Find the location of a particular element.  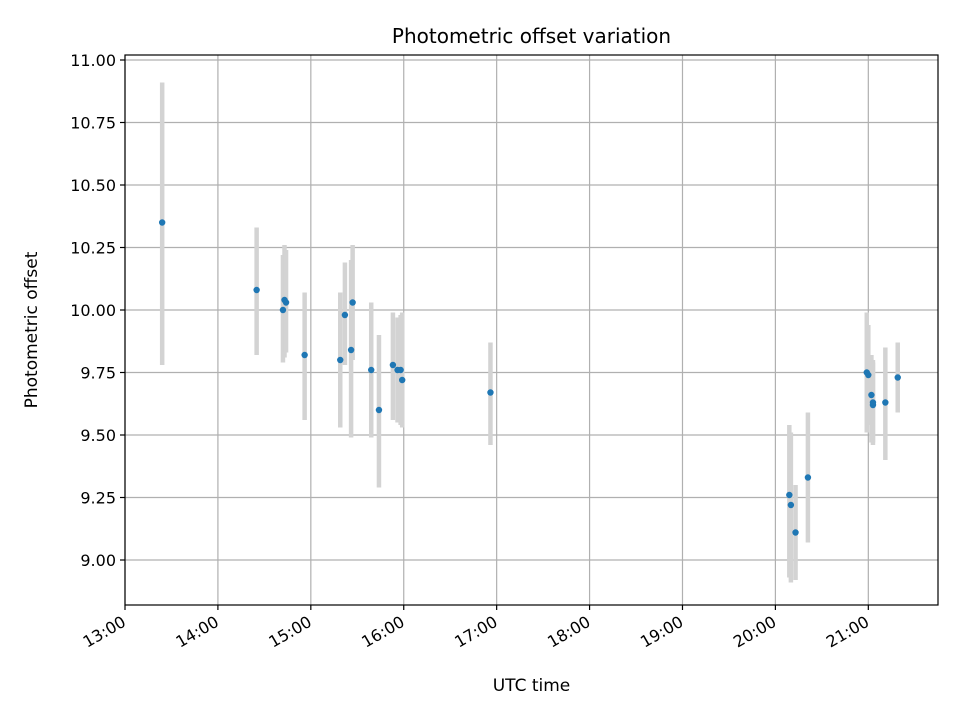

y-tick-label: 10.75 is located at coordinates (93, 123).